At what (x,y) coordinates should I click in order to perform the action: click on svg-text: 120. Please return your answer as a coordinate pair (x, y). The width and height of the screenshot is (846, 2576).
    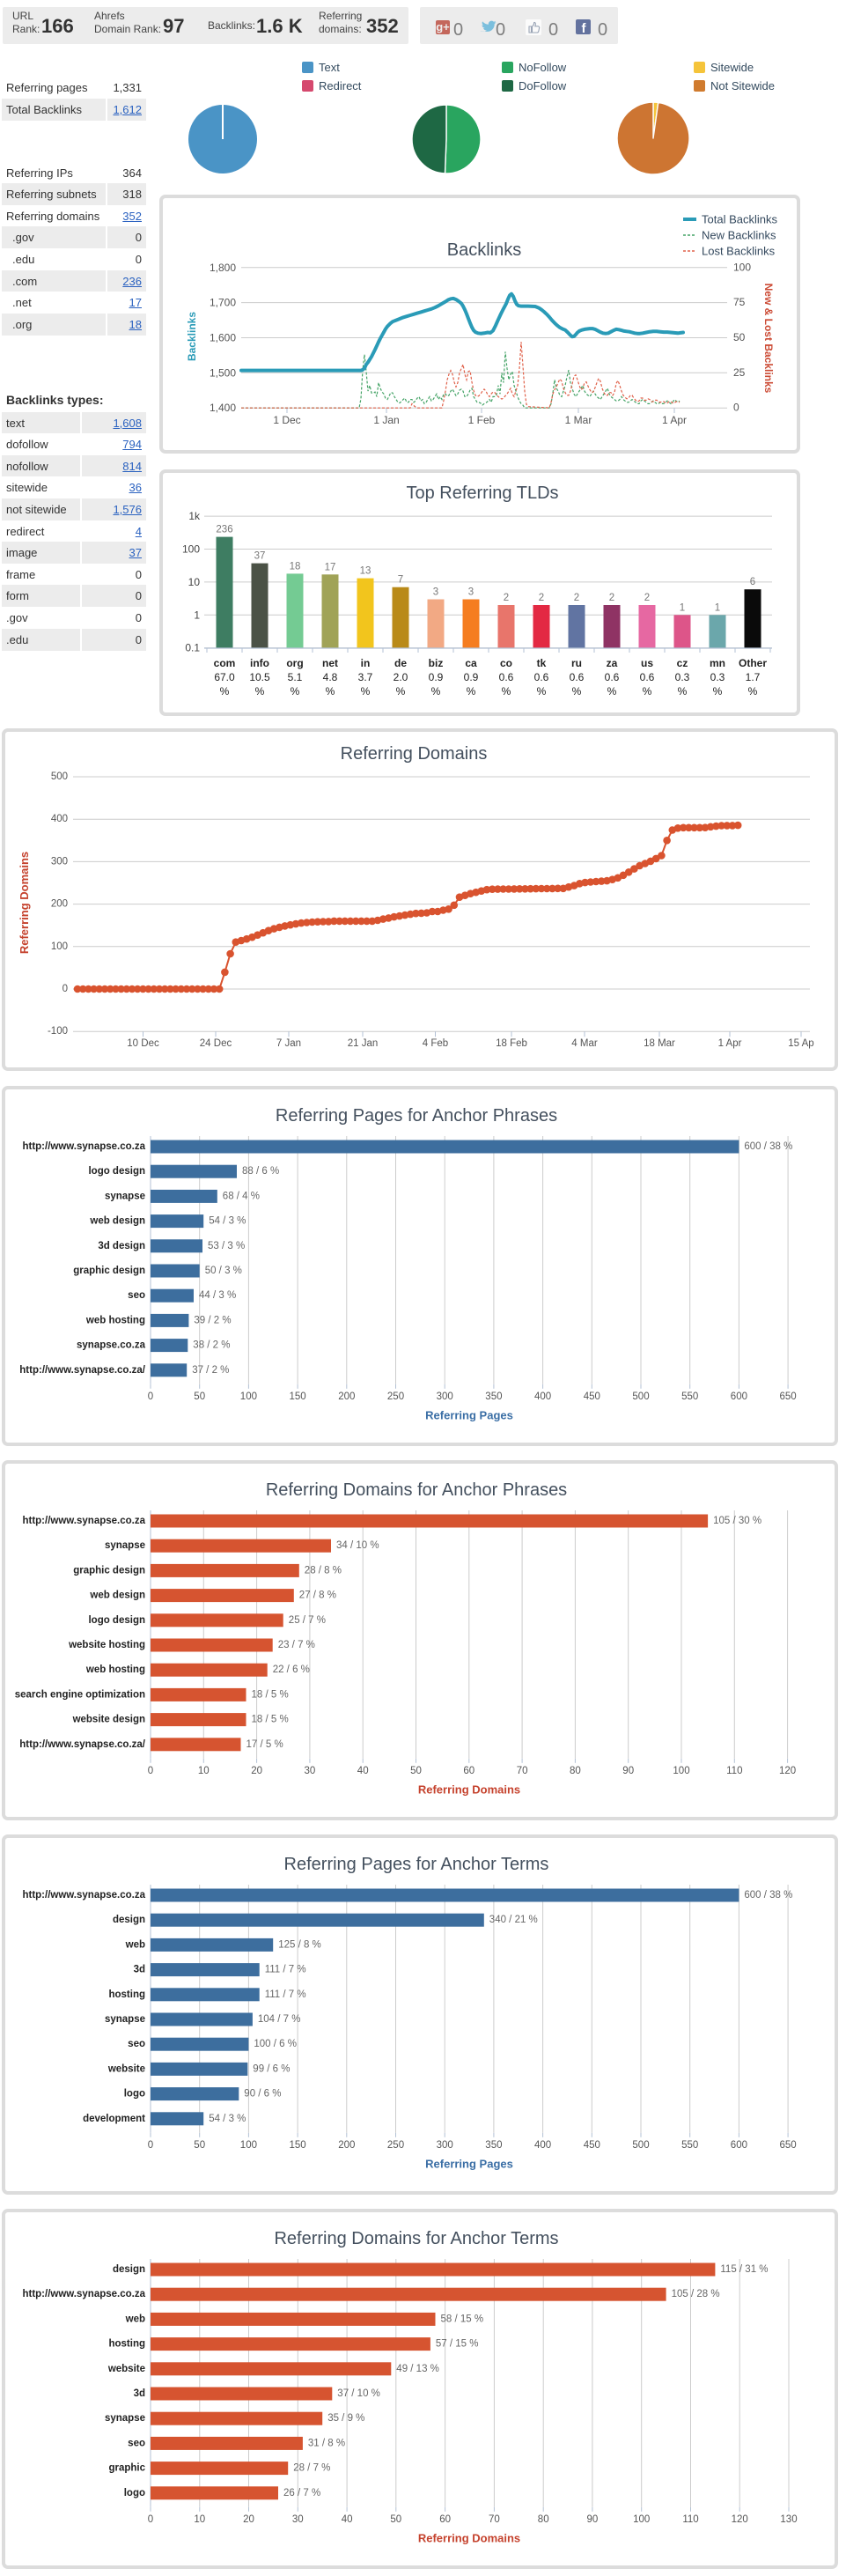
    Looking at the image, I should click on (740, 2519).